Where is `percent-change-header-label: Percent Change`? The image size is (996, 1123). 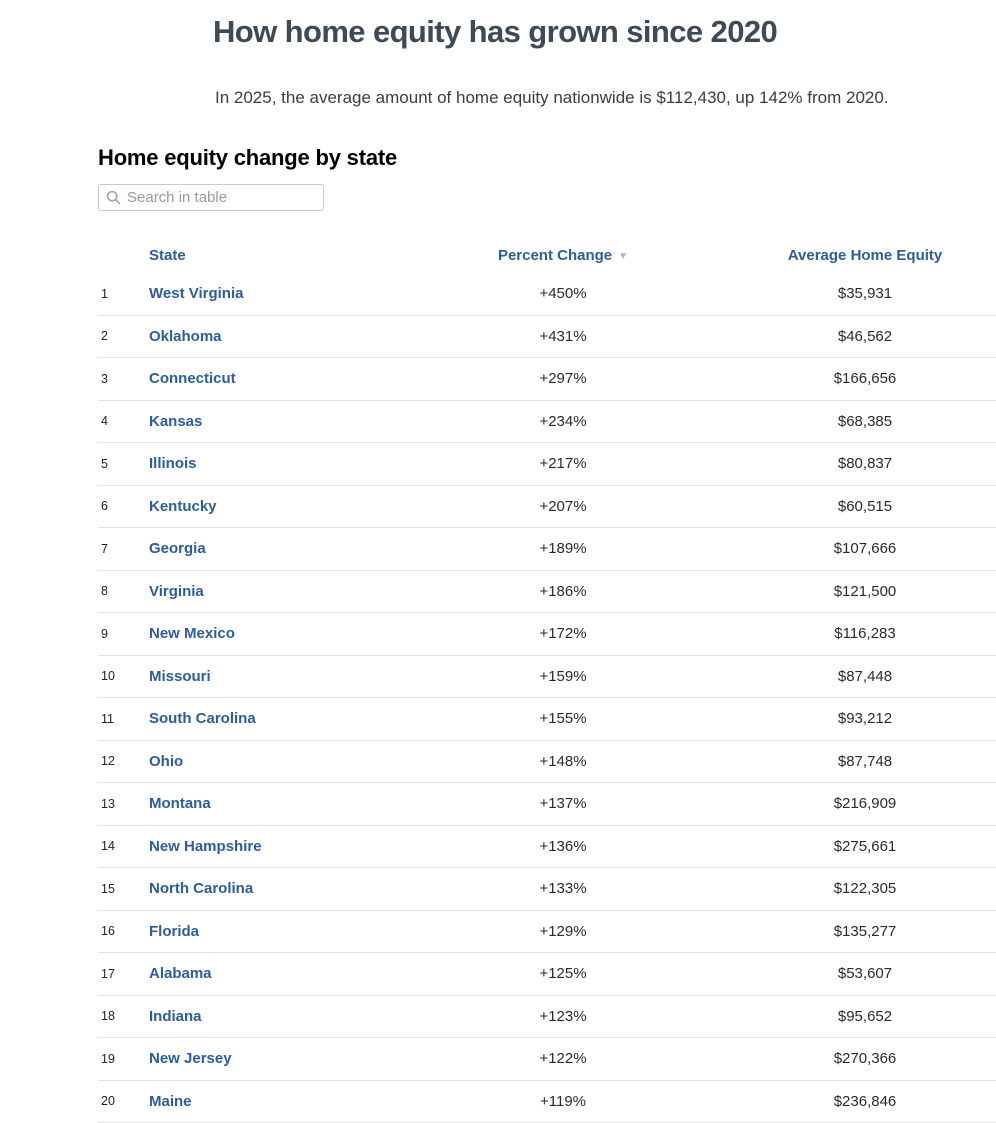
percent-change-header-label: Percent Change is located at coordinates (555, 255).